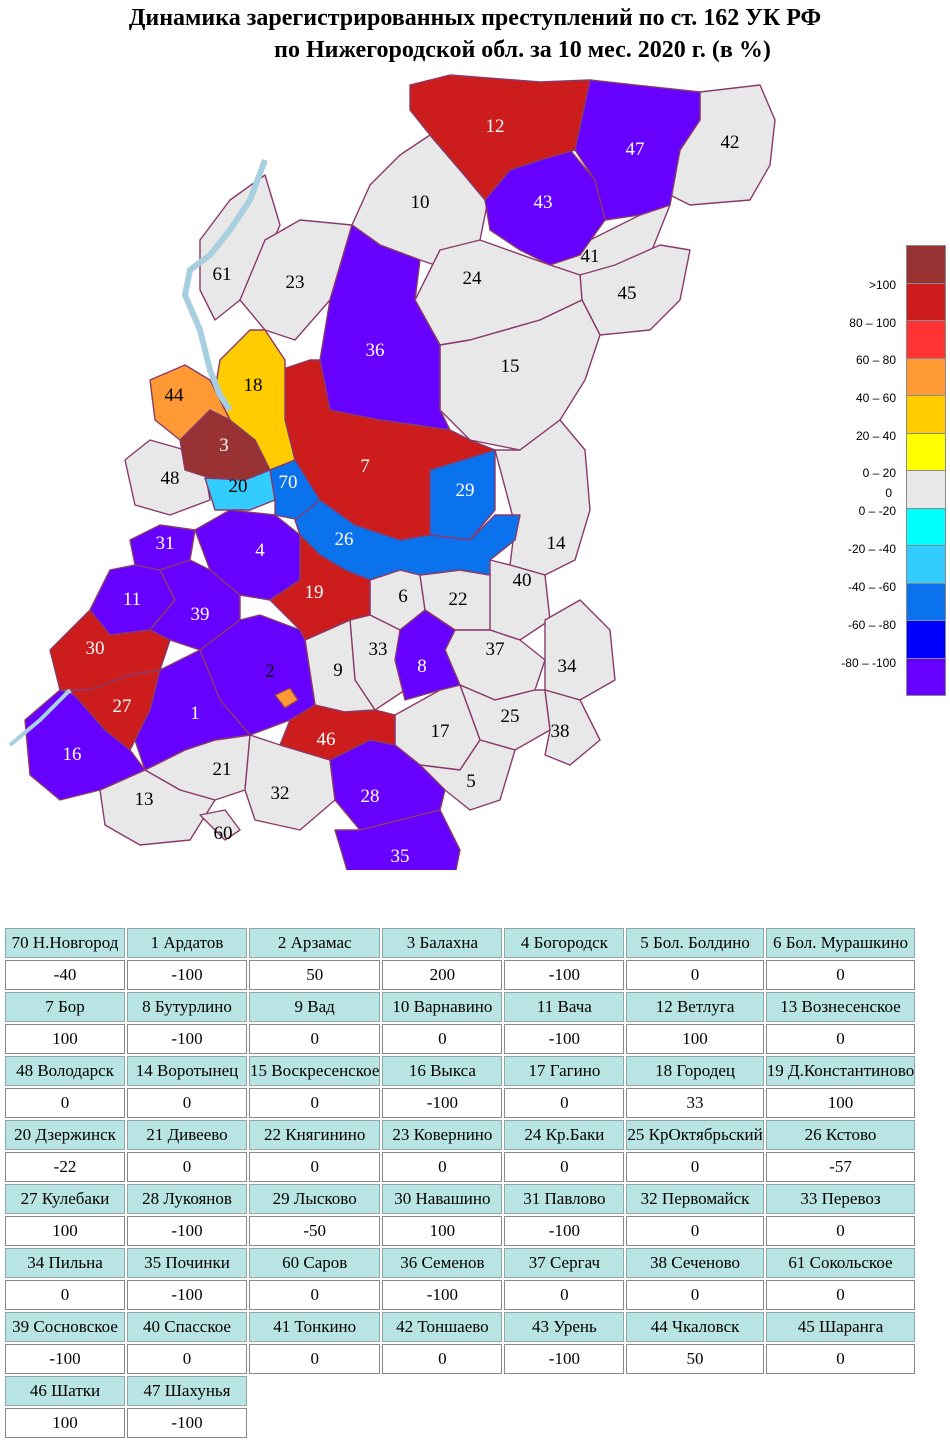 The width and height of the screenshot is (950, 1450). What do you see at coordinates (888, 493) in the screenshot?
I see `legend-label: 0` at bounding box center [888, 493].